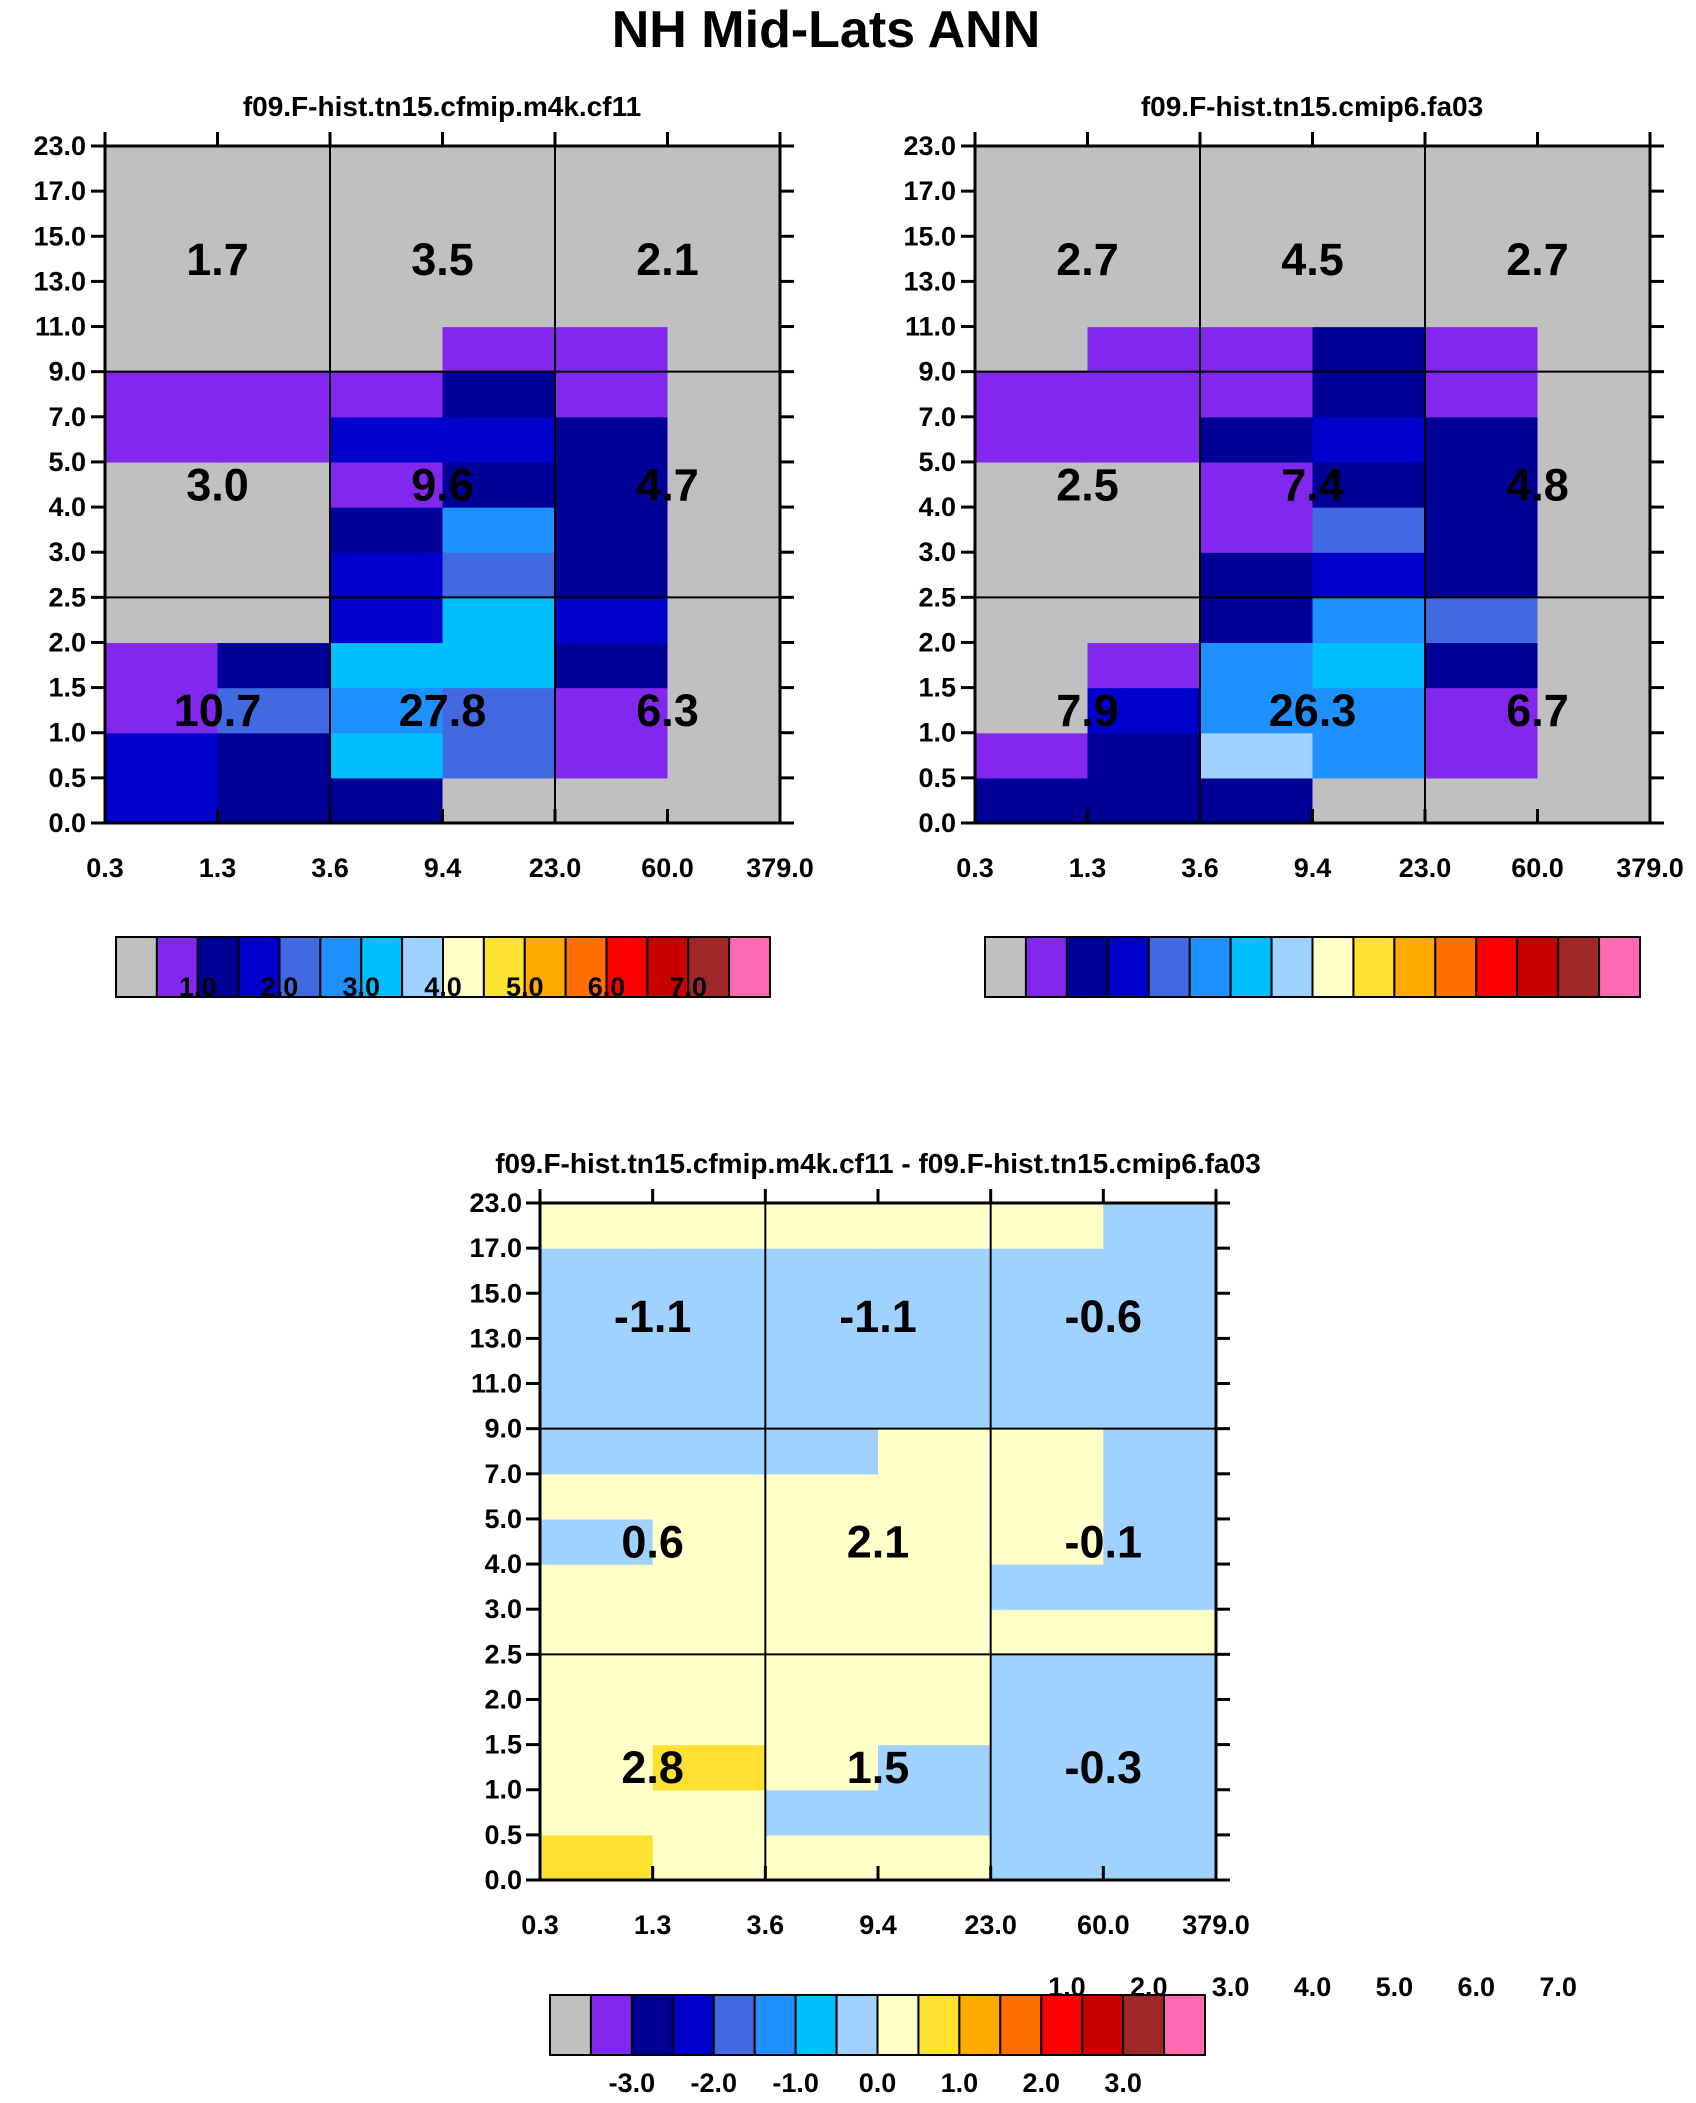 This screenshot has height=2103, width=1696. Describe the element at coordinates (667, 485) in the screenshot. I see `region-value-label: 4.7` at that location.